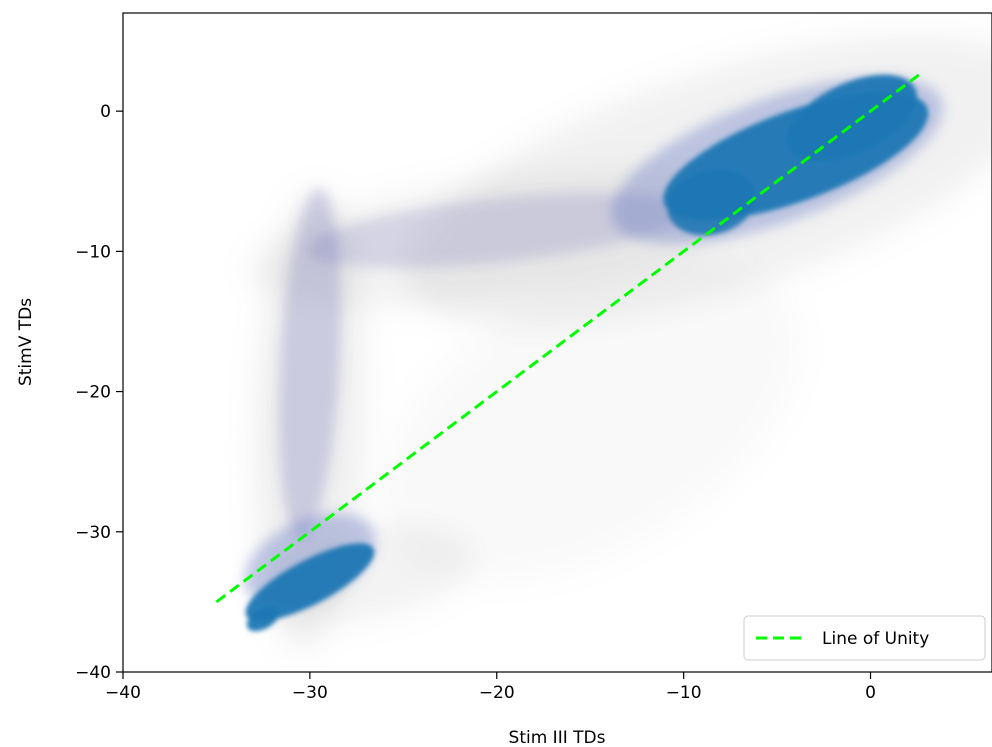  I want to click on x-tick-label: −10, so click(684, 693).